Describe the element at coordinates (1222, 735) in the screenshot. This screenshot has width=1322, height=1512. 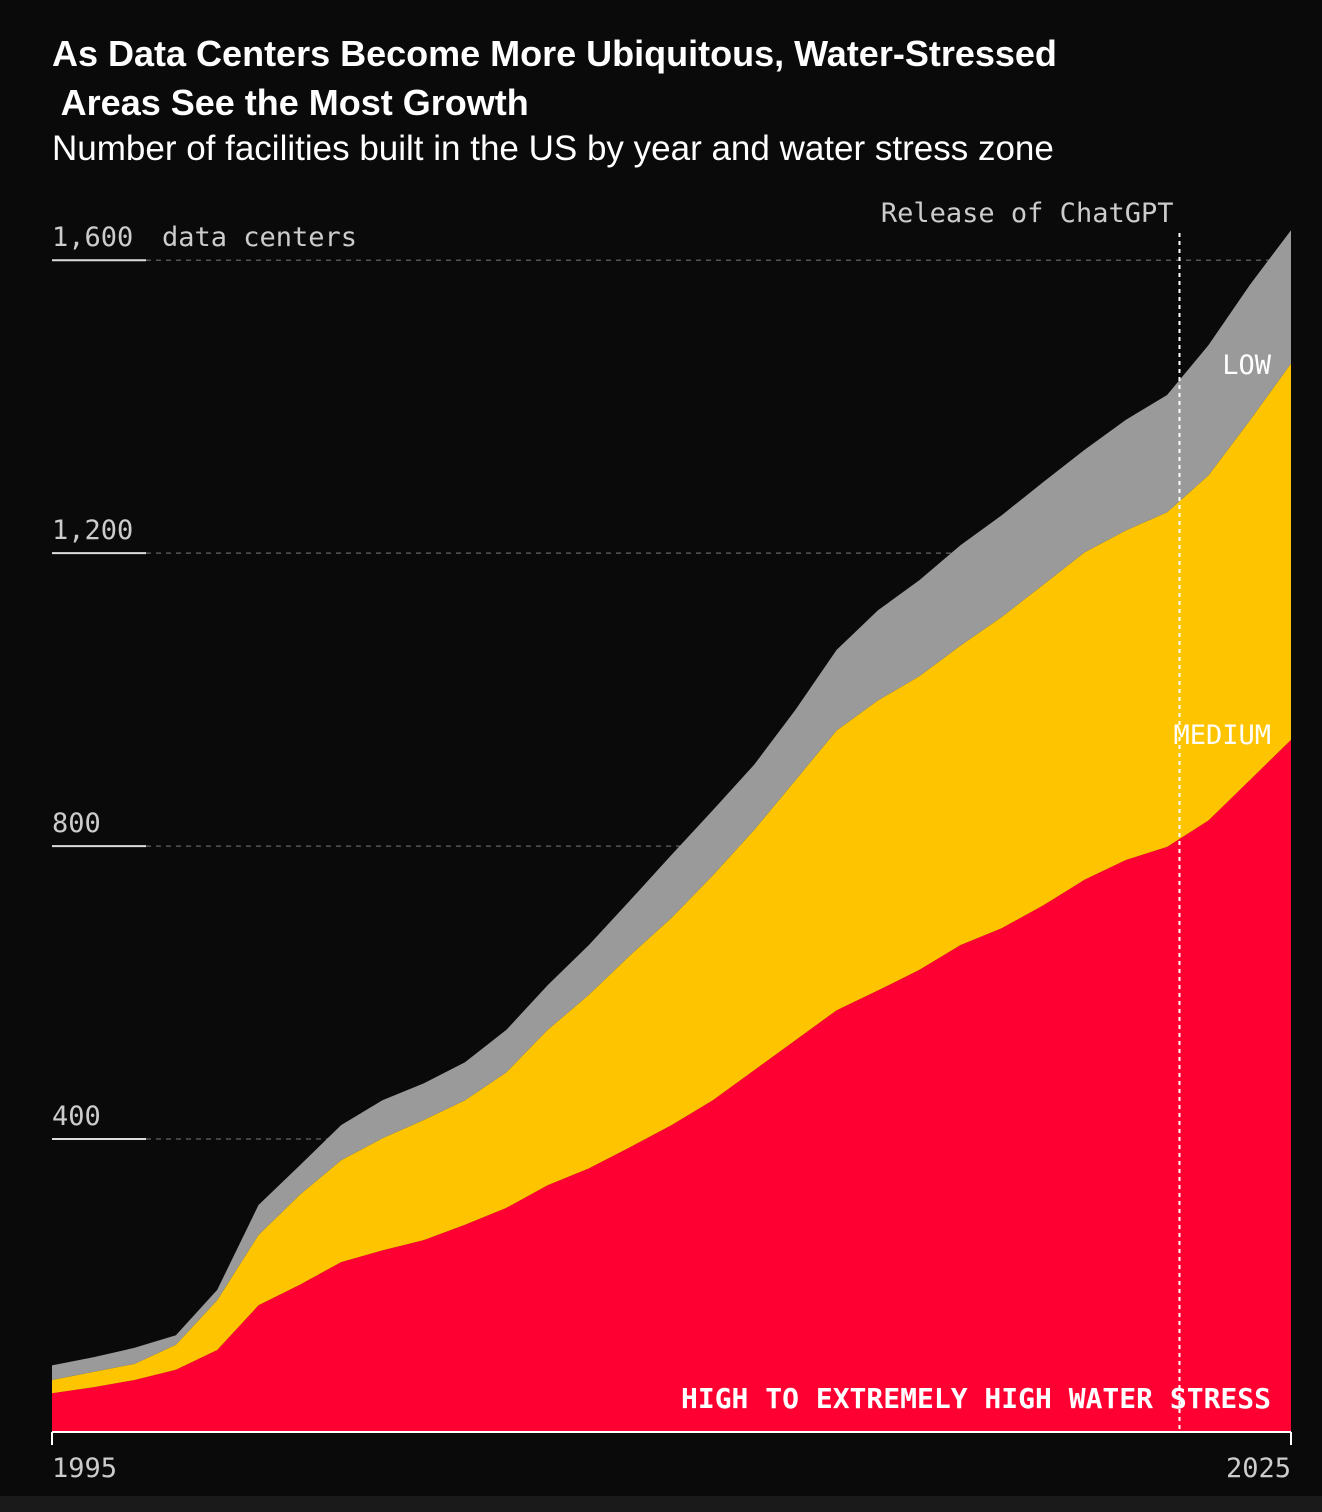
I see `series-label: MEDIUM` at that location.